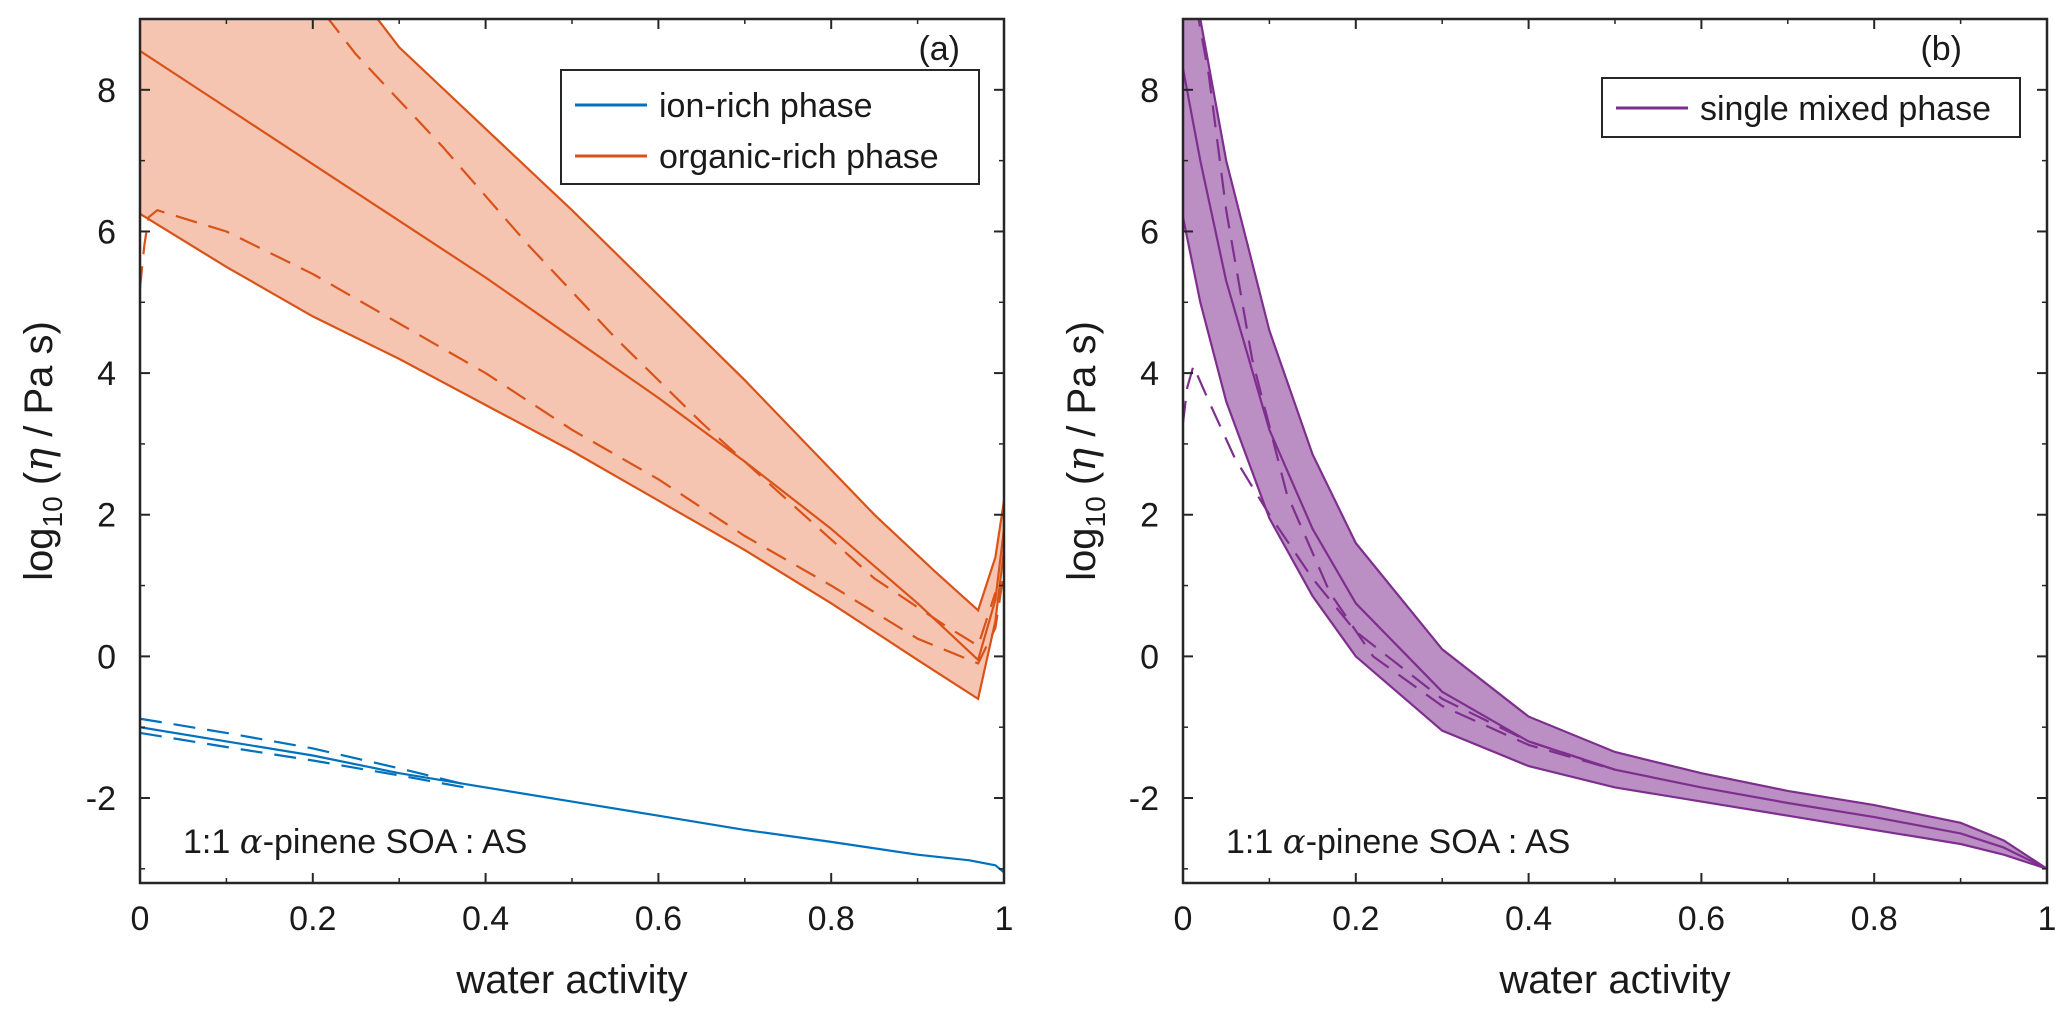  I want to click on panel-b-x-axis-label: water activity, so click(1614, 980).